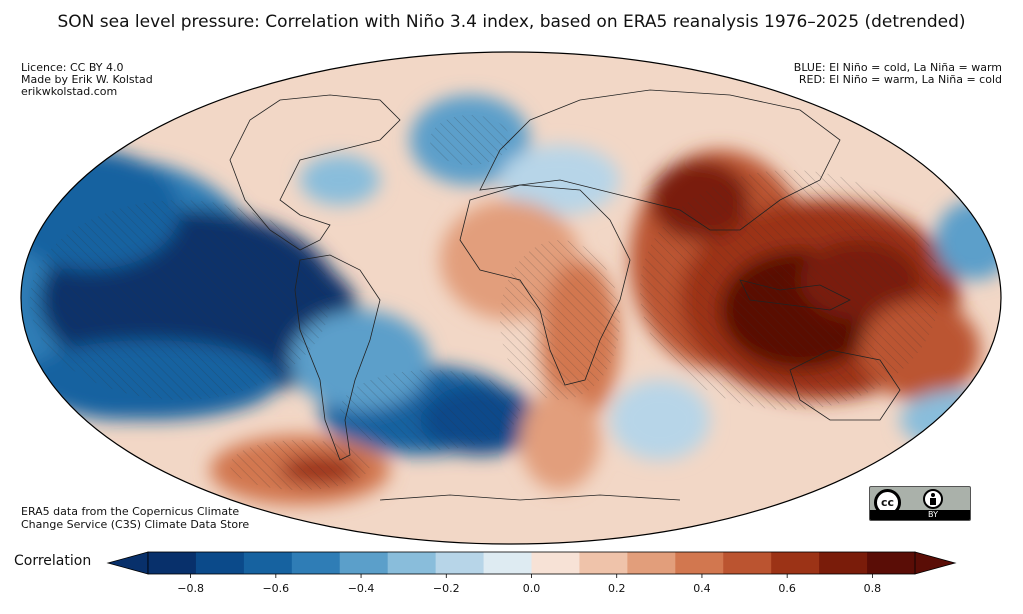 This screenshot has width=1023, height=614. Describe the element at coordinates (617, 588) in the screenshot. I see `colorbar-tick-label: 0.2` at that location.